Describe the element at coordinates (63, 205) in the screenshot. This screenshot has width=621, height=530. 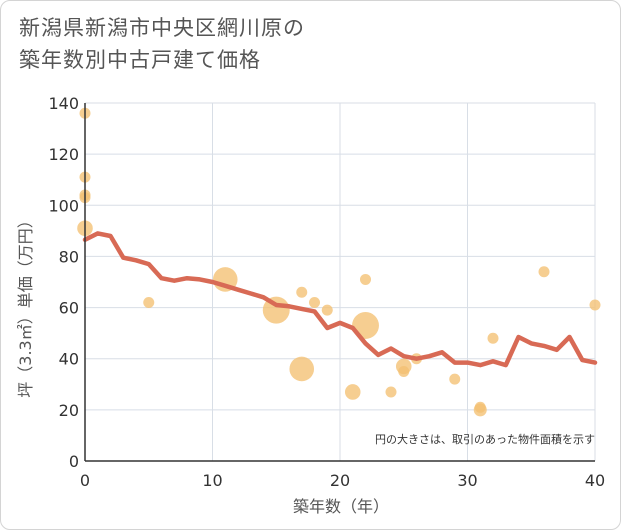
I see `y-tick-label: 100` at that location.